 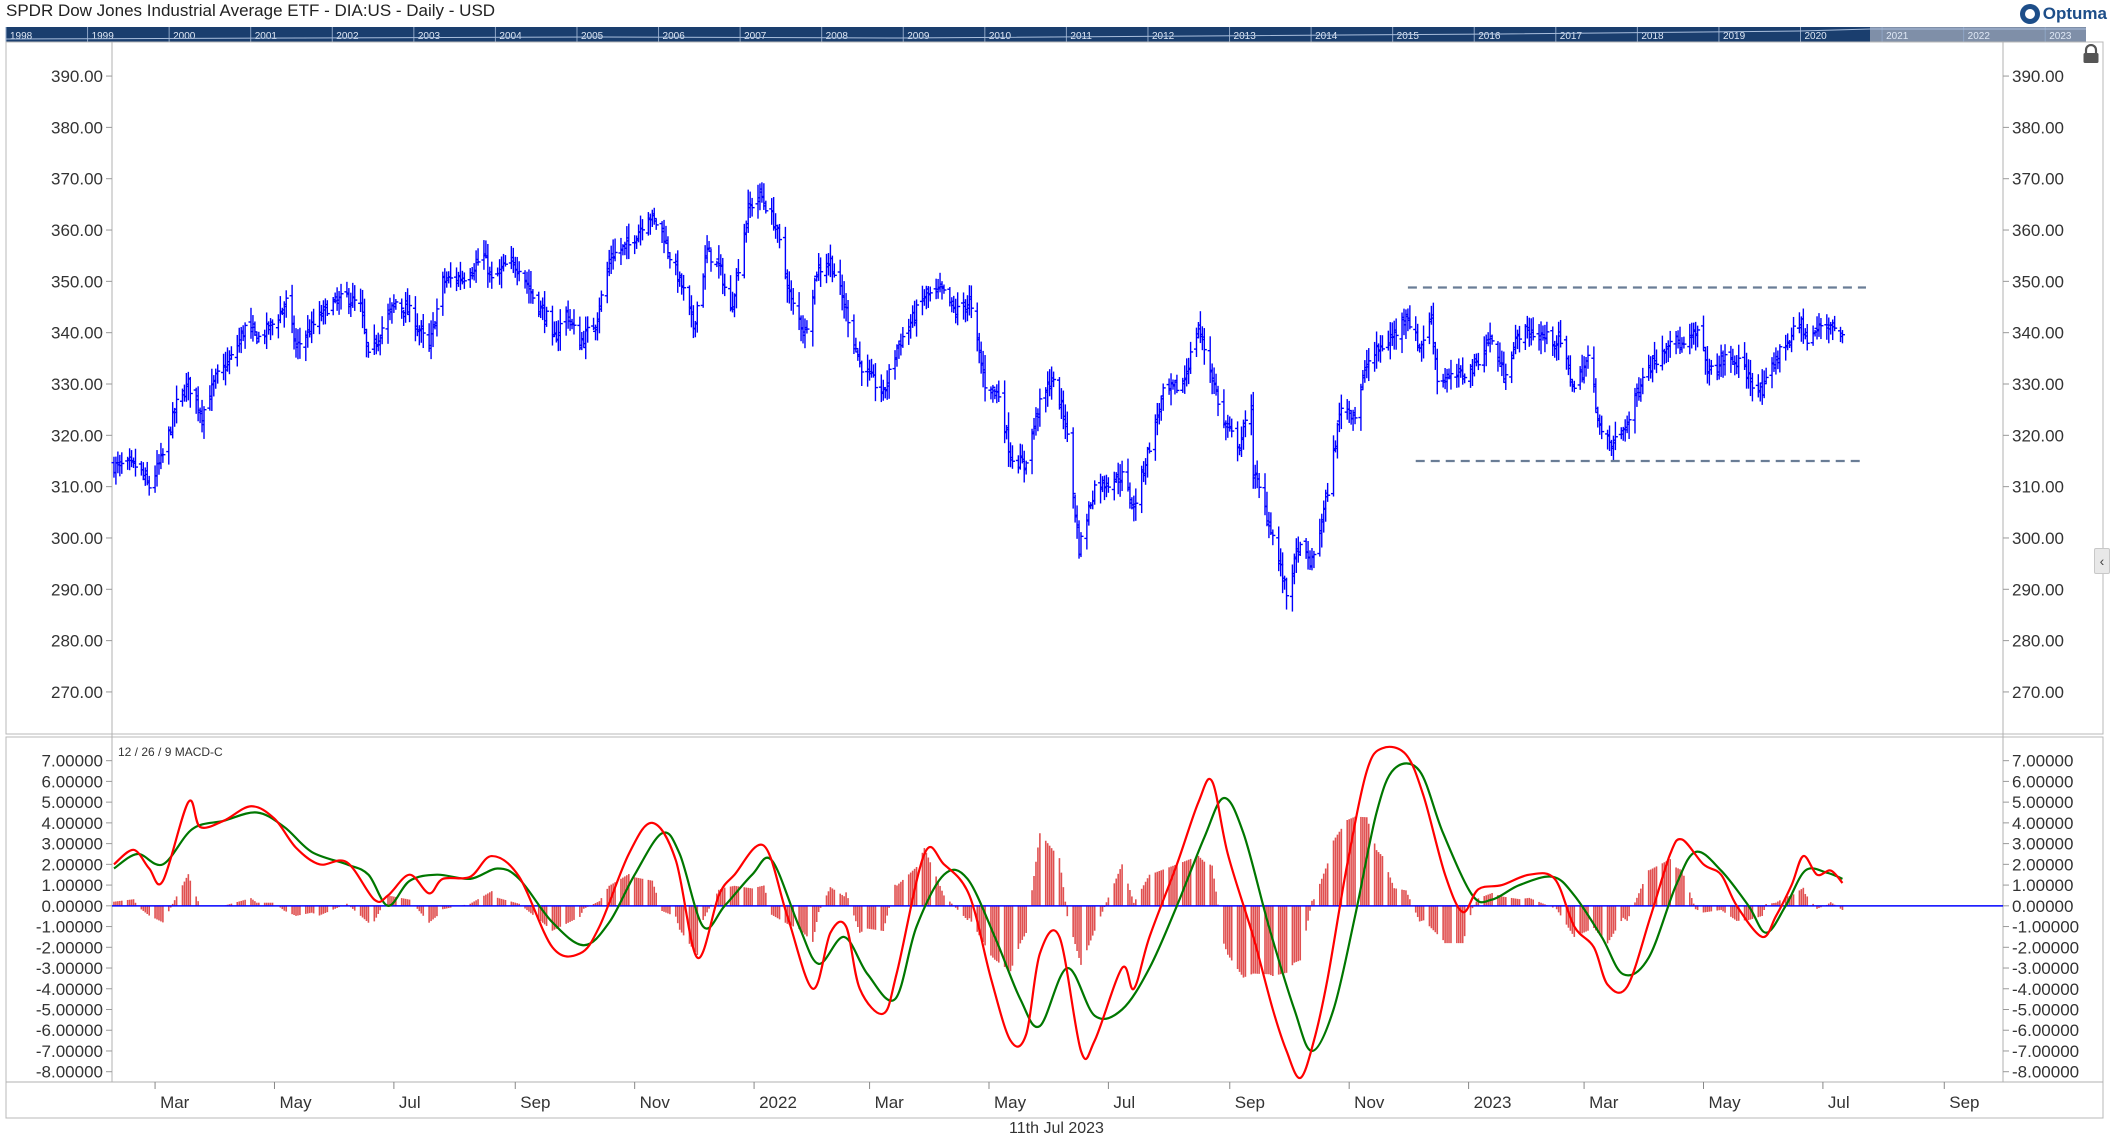 I want to click on macd-y-tick-label: 3.00000, so click(x=2042, y=844).